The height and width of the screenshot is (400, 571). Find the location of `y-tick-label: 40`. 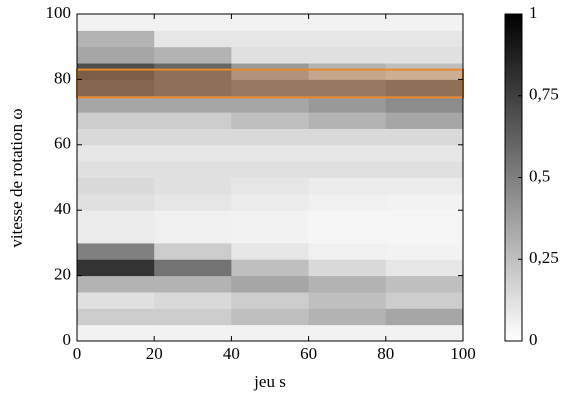

y-tick-label: 40 is located at coordinates (62, 208).